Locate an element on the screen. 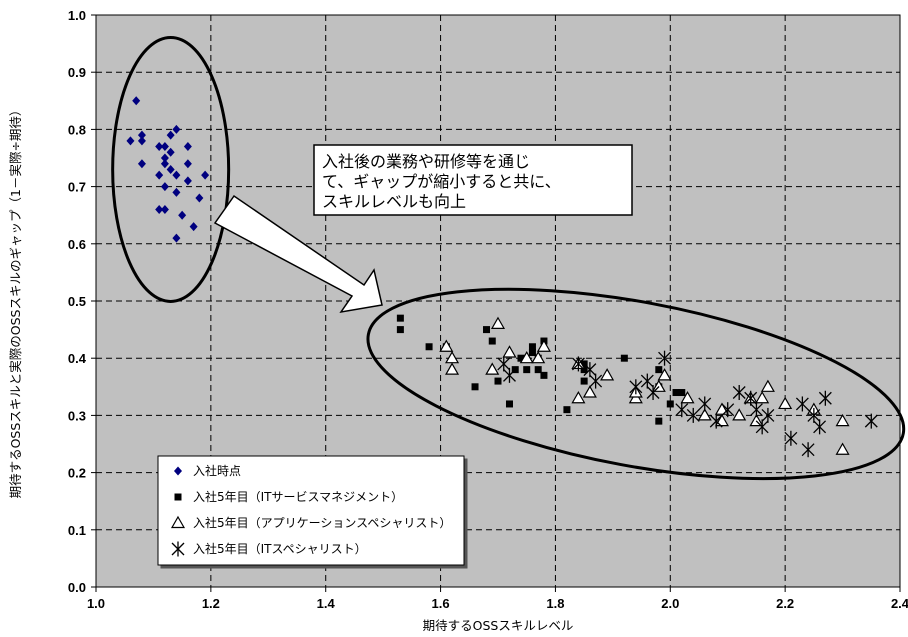  initial-group-ellipse is located at coordinates (171, 169).